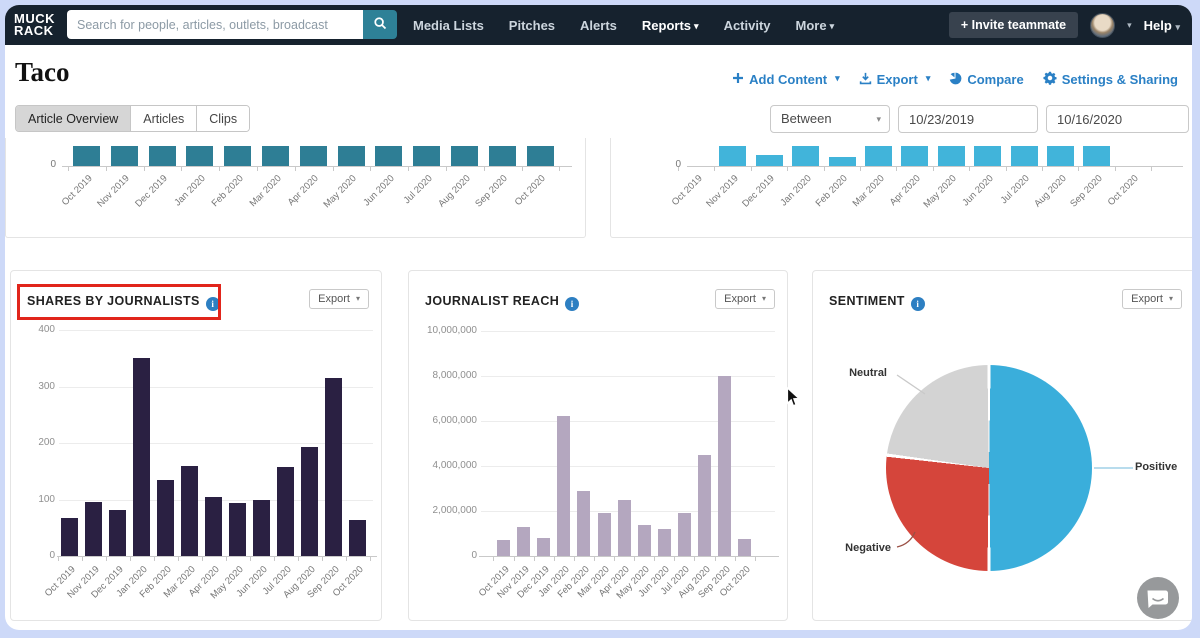  What do you see at coordinates (1161, 25) in the screenshot?
I see `help-menu: Help ▾` at bounding box center [1161, 25].